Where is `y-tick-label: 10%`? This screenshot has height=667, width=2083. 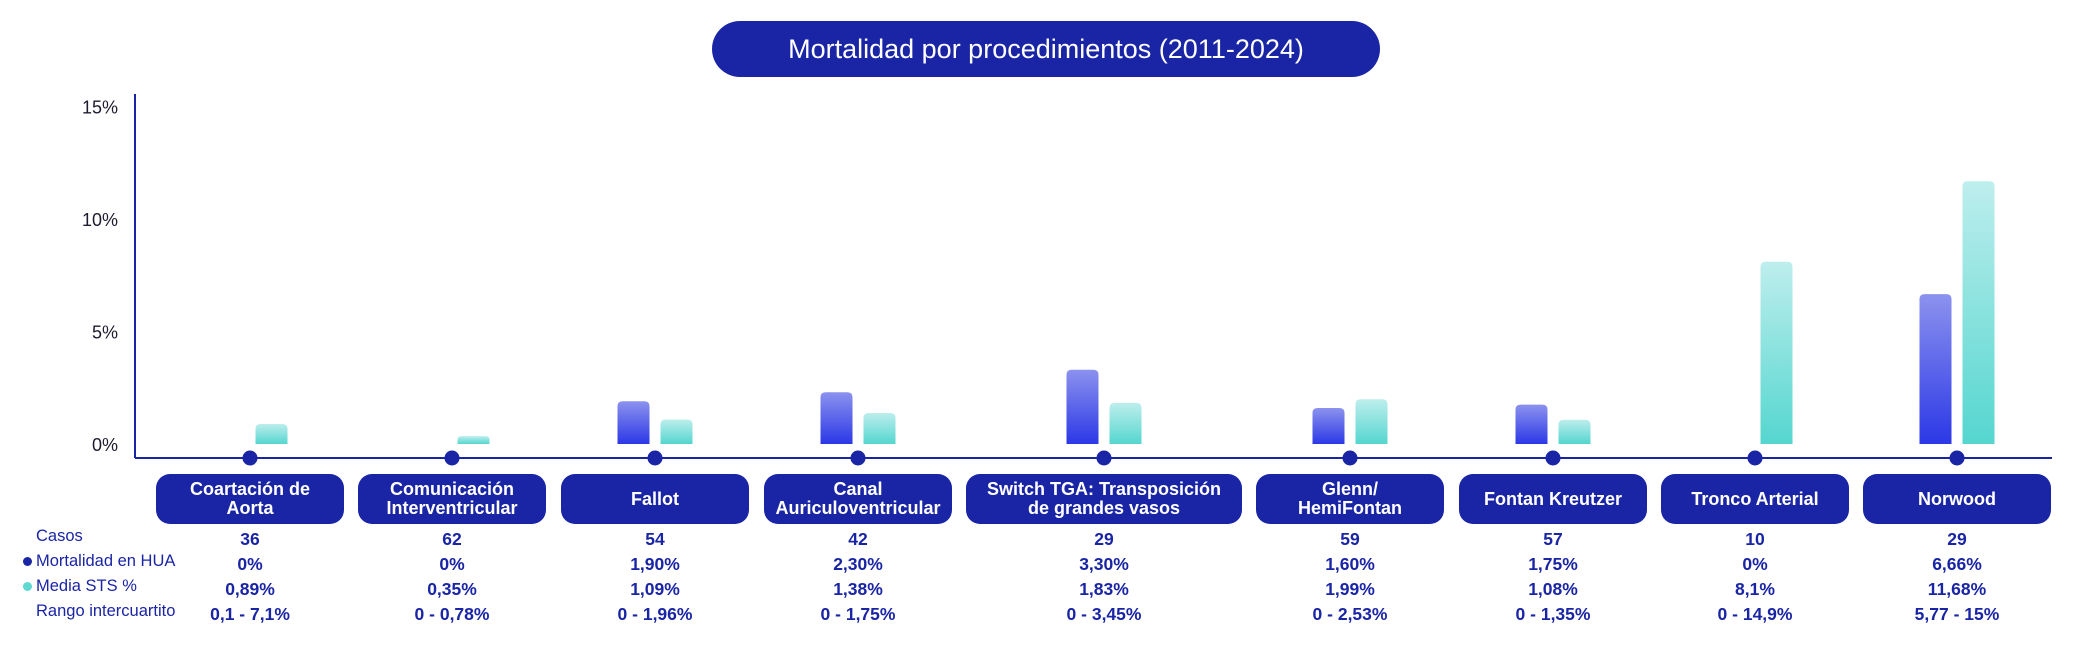
y-tick-label: 10% is located at coordinates (100, 220).